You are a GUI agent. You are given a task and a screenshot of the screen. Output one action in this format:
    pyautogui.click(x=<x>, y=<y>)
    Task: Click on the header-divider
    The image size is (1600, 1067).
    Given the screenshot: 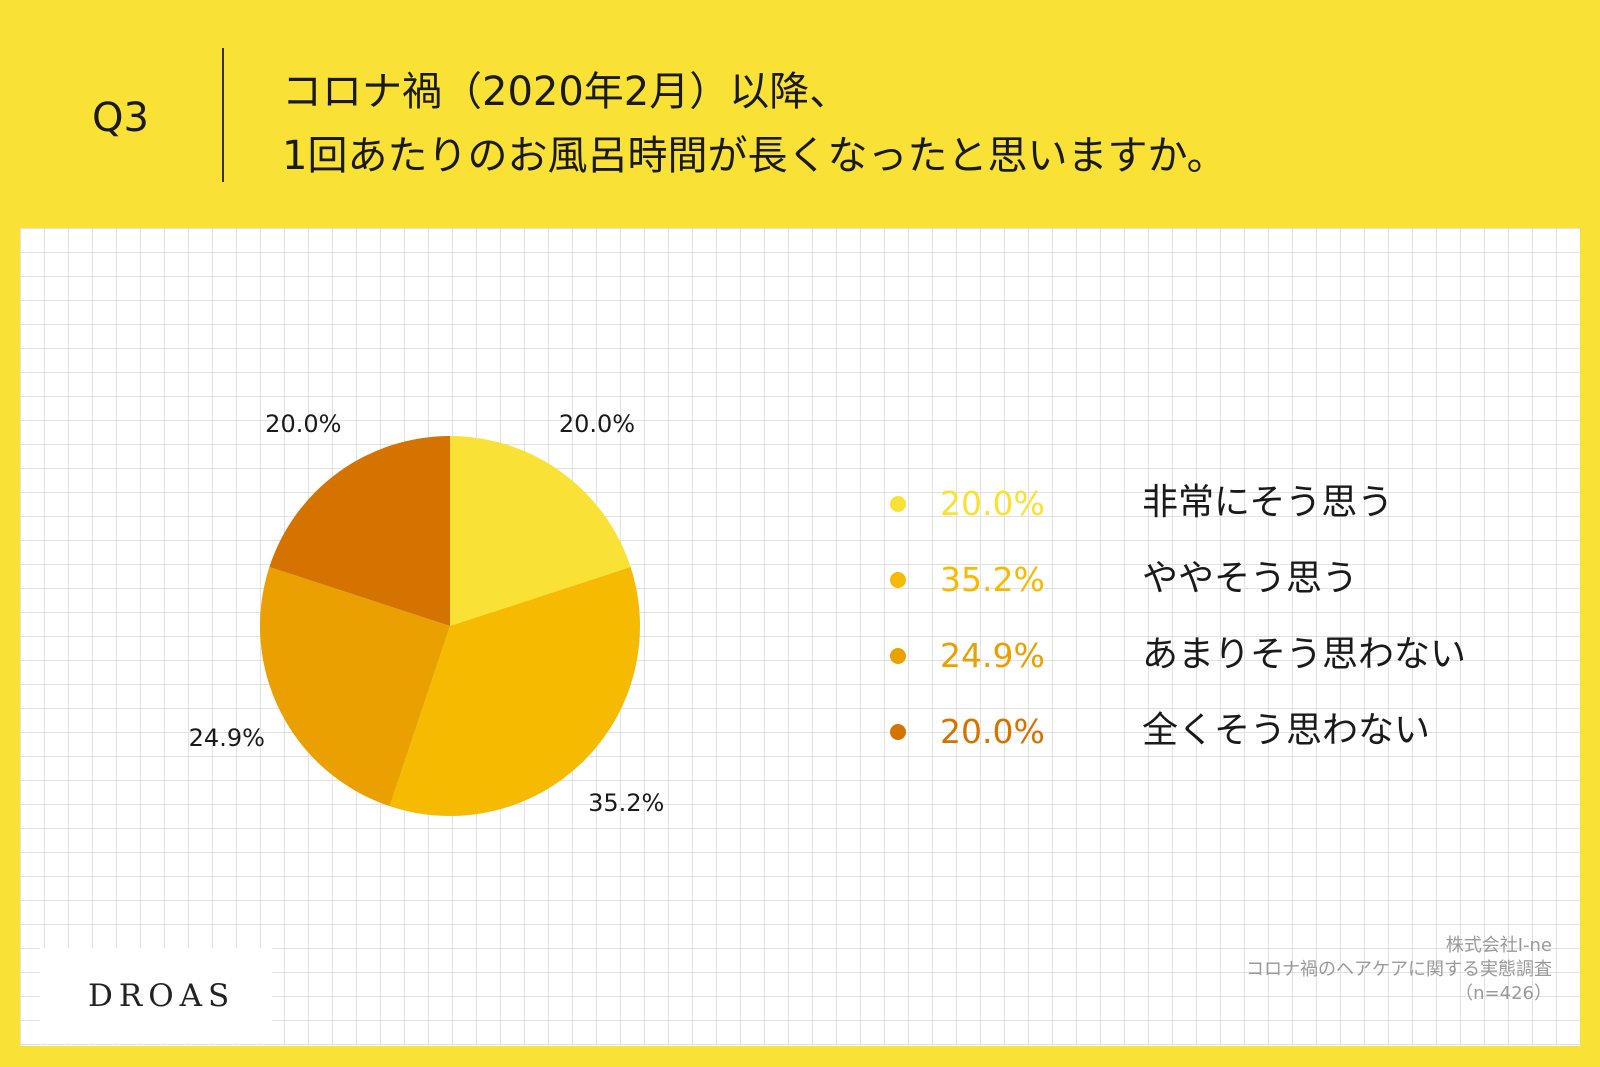 What is the action you would take?
    pyautogui.click(x=223, y=115)
    